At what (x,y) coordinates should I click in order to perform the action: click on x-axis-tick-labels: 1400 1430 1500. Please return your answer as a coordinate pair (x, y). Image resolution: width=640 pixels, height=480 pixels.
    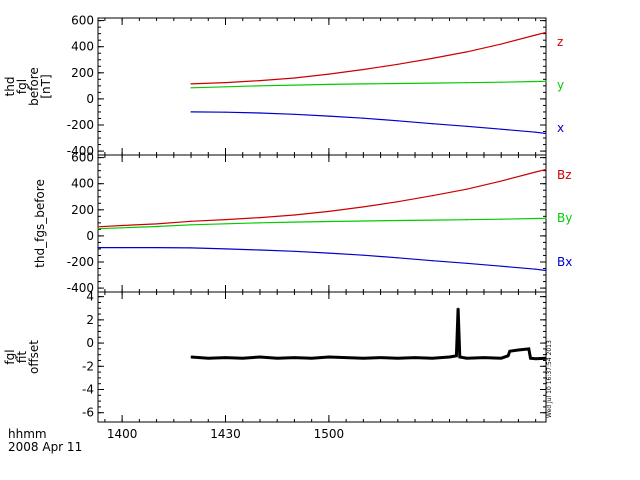
    Looking at the image, I should click on (225, 434).